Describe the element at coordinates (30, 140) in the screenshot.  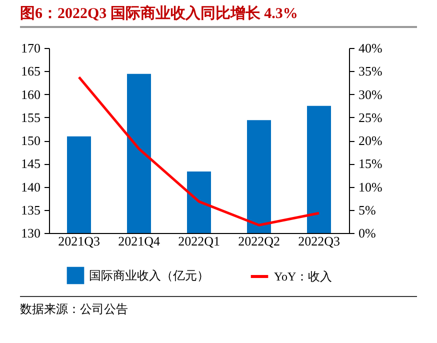
I see `y-tick-label: 150` at that location.